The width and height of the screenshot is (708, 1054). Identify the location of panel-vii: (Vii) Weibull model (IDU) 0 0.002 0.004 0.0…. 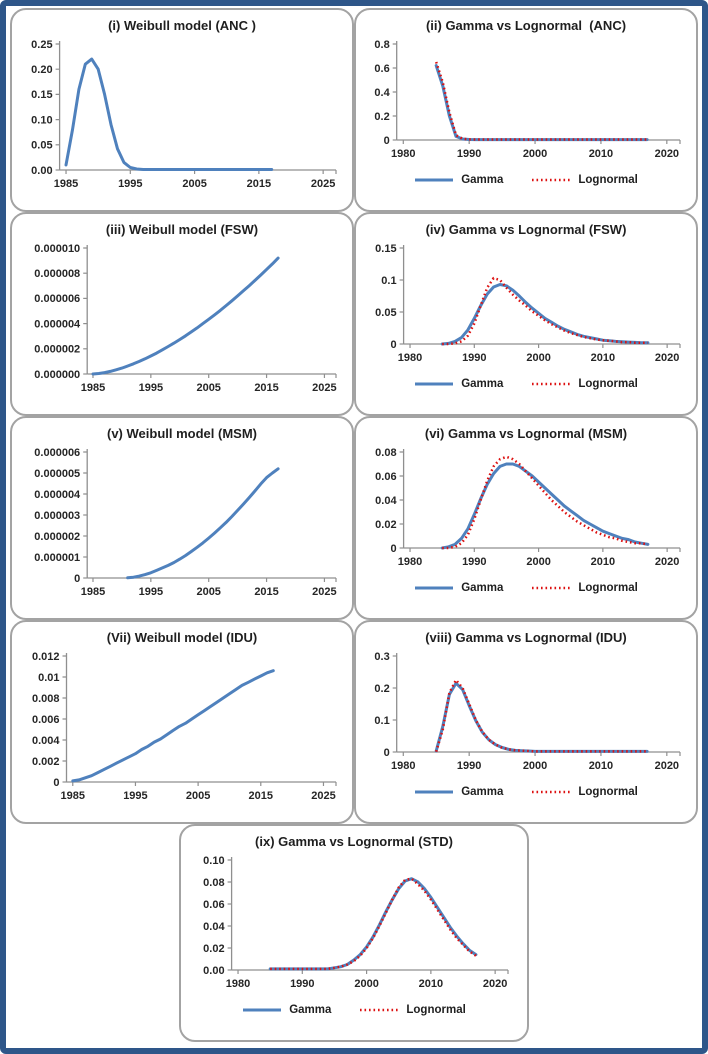
(182, 722).